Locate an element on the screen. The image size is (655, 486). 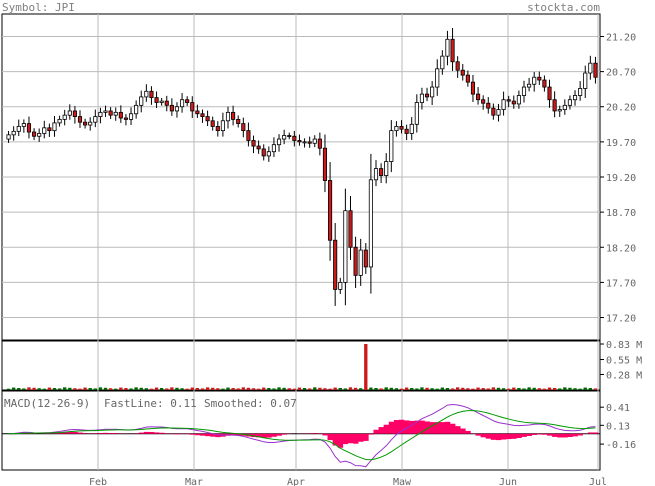
macd-smoothed-label: Smoothed: 0.07 is located at coordinates (250, 403).